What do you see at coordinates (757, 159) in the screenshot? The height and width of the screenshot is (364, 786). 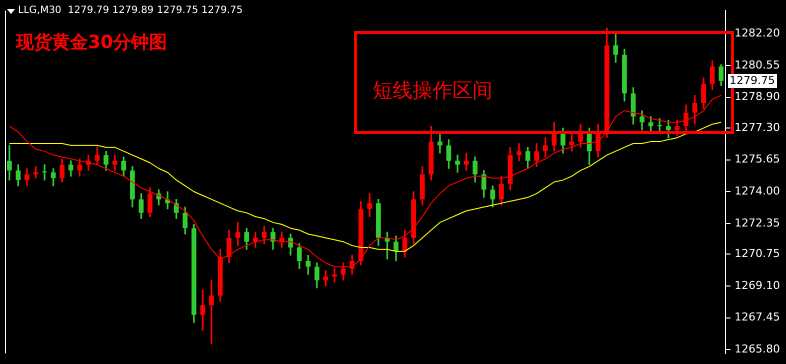 I see `y-tick-label: 1275.65` at bounding box center [757, 159].